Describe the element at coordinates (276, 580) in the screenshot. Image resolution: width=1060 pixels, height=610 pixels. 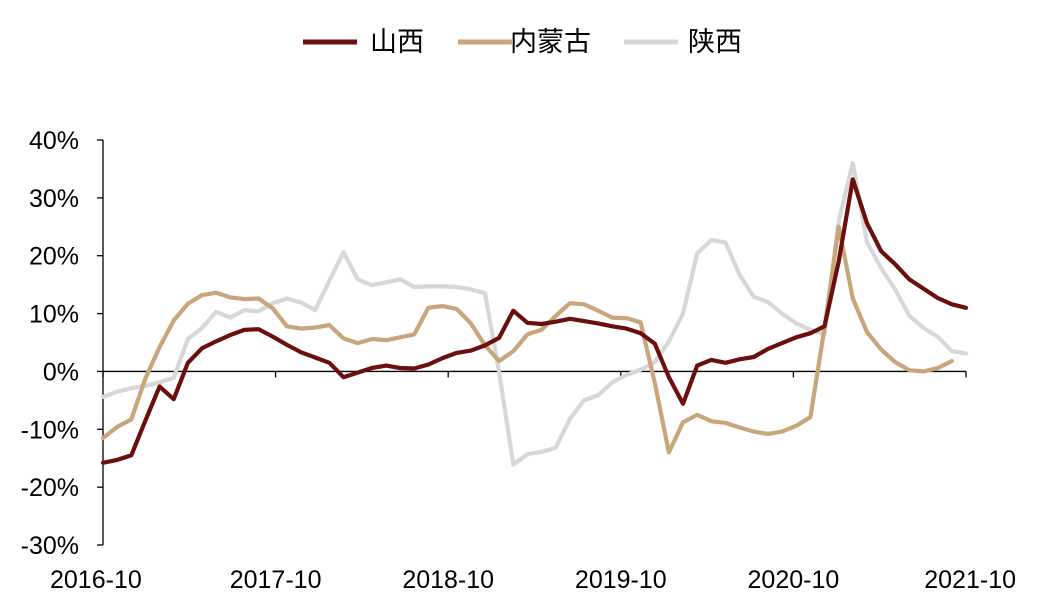
I see `x-tick-label: 2017-10` at that location.